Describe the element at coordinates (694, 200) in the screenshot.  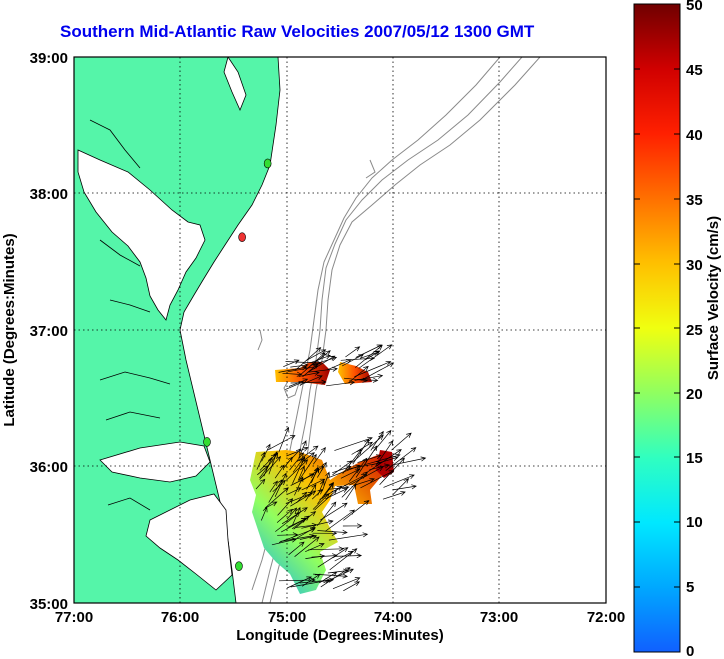
I see `colorbar-tick: 35` at that location.